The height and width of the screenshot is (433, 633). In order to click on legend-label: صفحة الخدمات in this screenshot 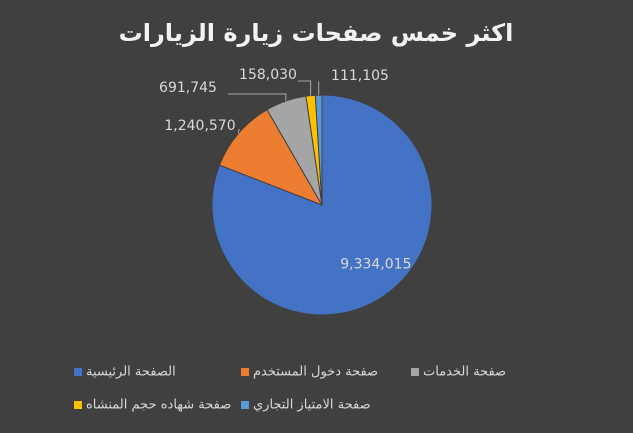, I will do `click(464, 372)`.